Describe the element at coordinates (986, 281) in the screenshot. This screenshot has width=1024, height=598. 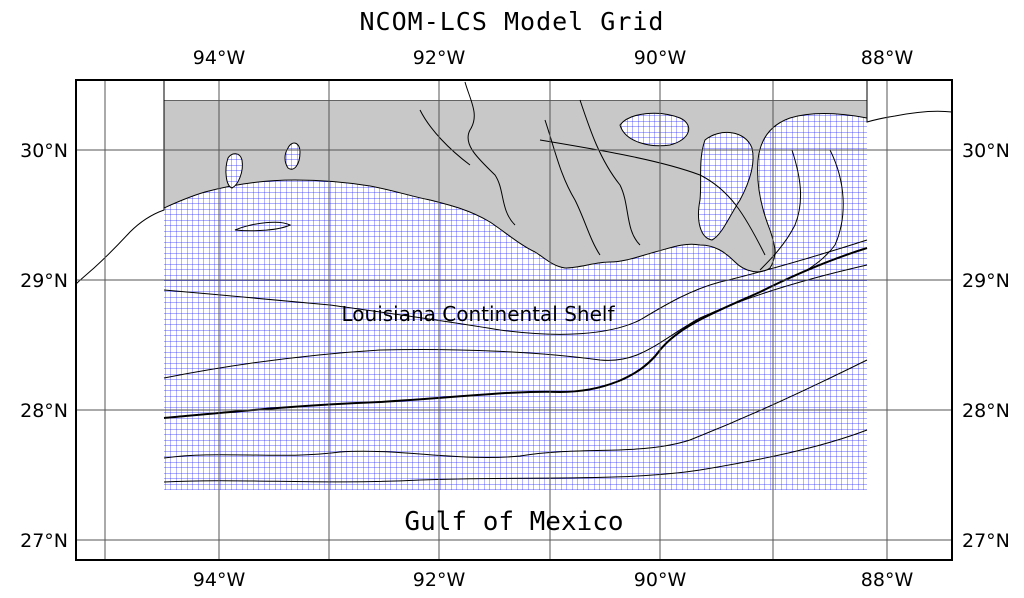
I see `lat-tick-right: 29°N` at that location.